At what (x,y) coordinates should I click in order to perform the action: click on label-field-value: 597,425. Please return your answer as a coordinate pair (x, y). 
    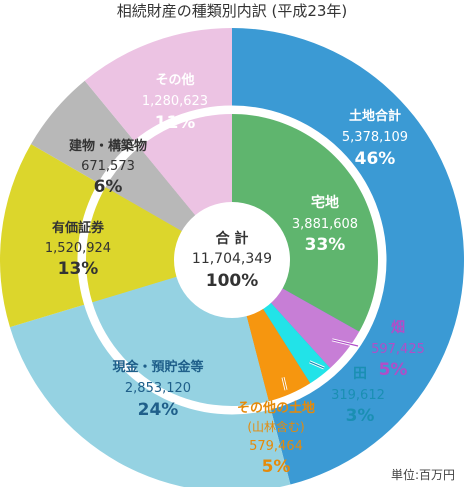
    Looking at the image, I should click on (398, 349).